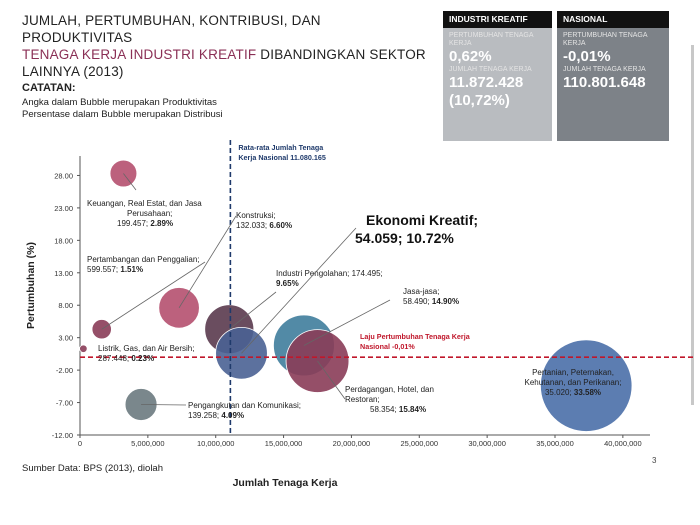 The height and width of the screenshot is (525, 700). What do you see at coordinates (404, 238) in the screenshot?
I see `bubble-label: 54.059; 10.72%` at bounding box center [404, 238].